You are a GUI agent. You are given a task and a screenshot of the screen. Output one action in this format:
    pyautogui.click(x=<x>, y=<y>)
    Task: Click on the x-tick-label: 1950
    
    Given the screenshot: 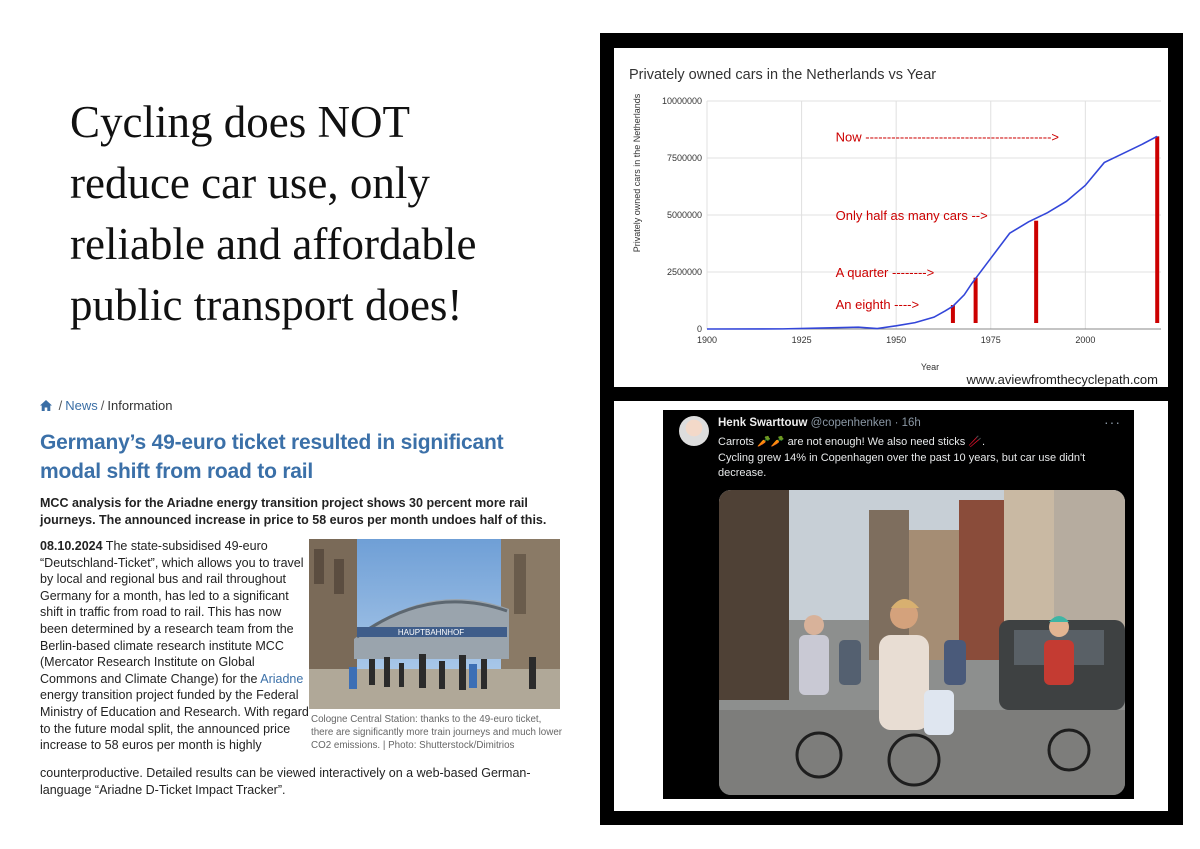 What is the action you would take?
    pyautogui.click(x=896, y=340)
    